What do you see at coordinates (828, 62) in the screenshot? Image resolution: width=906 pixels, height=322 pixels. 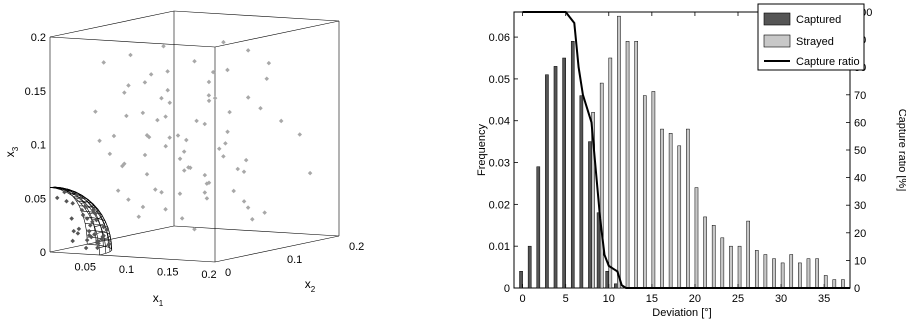 I see `legend-capture-ratio-label: Capture ratio` at bounding box center [828, 62].